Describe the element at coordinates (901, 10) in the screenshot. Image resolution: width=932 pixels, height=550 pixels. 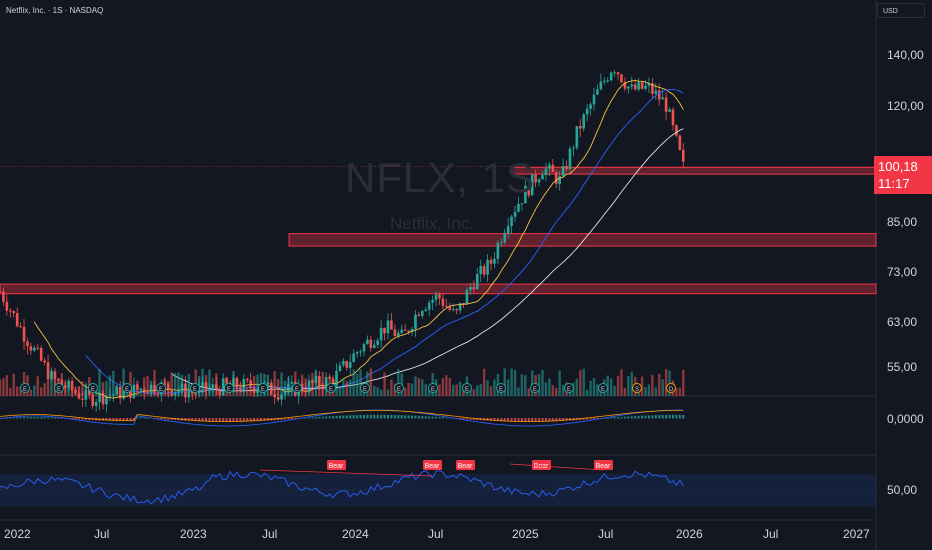
I see `currency-button: USD` at that location.